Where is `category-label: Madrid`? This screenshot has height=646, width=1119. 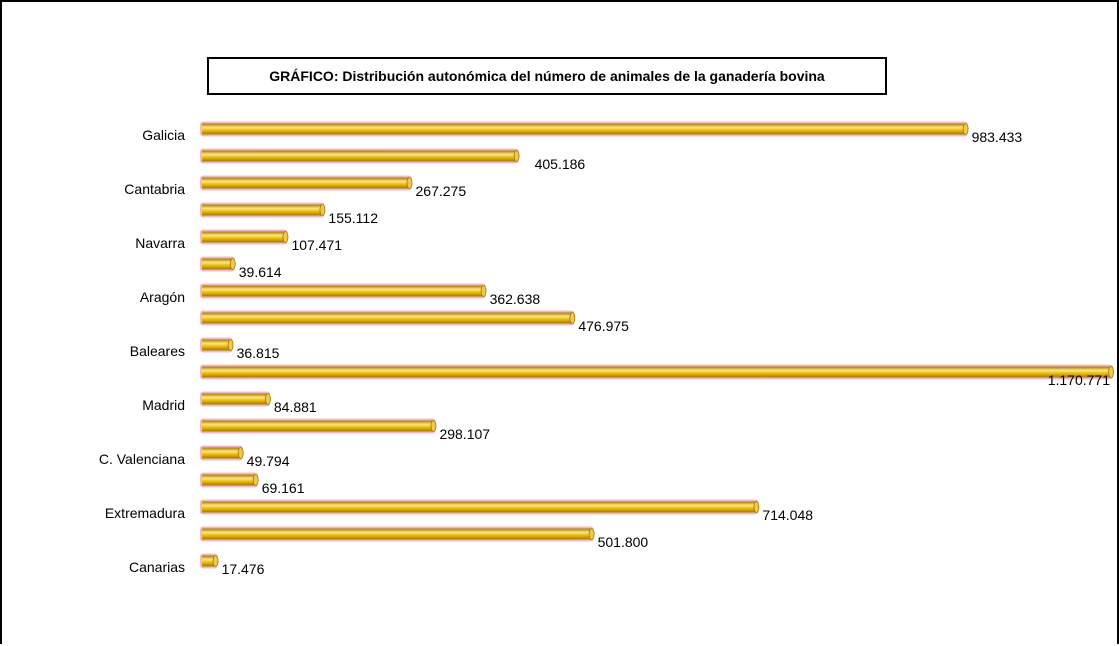
category-label: Madrid is located at coordinates (163, 405).